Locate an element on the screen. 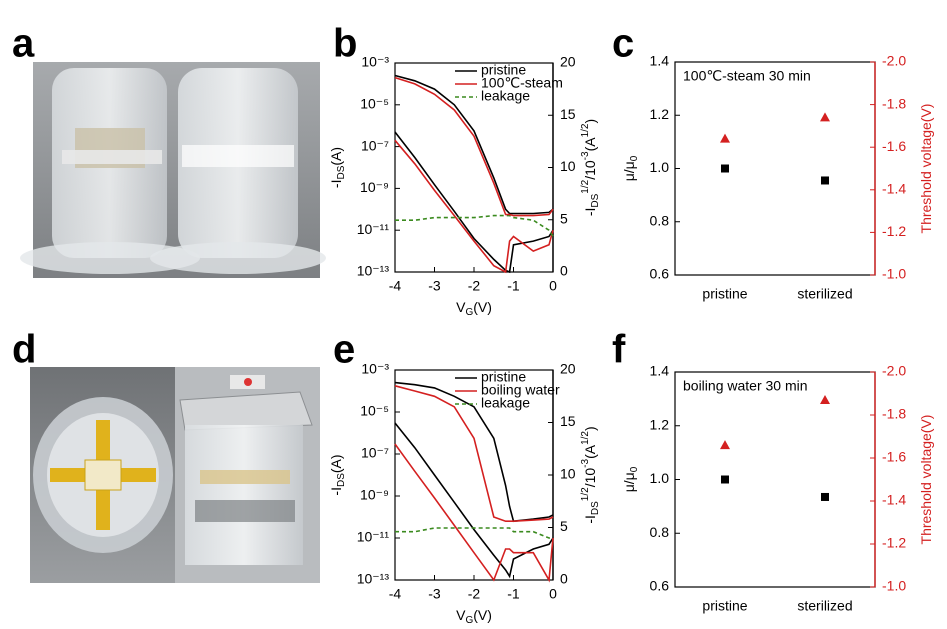 The image size is (947, 629). y-axis-label: μ/μ0 is located at coordinates (630, 168).